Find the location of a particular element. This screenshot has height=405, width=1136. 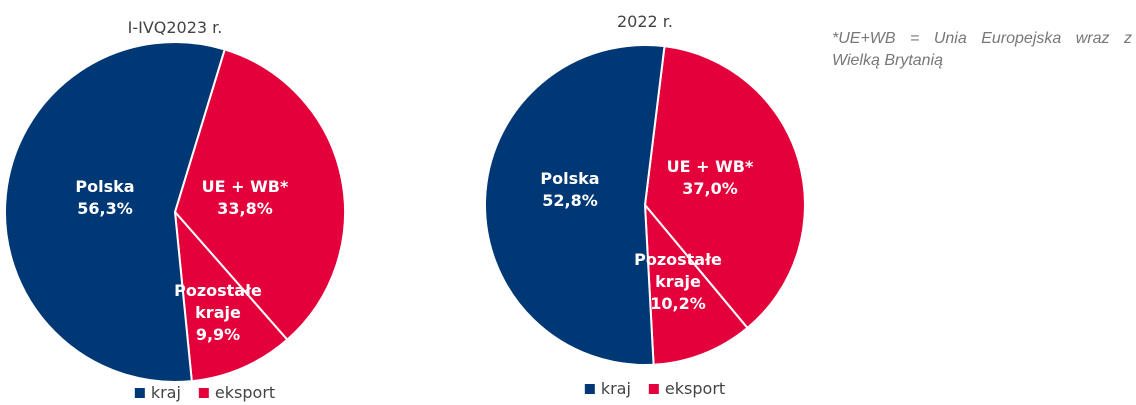

chart-title: I-IVQ2023 r. is located at coordinates (175, 27).